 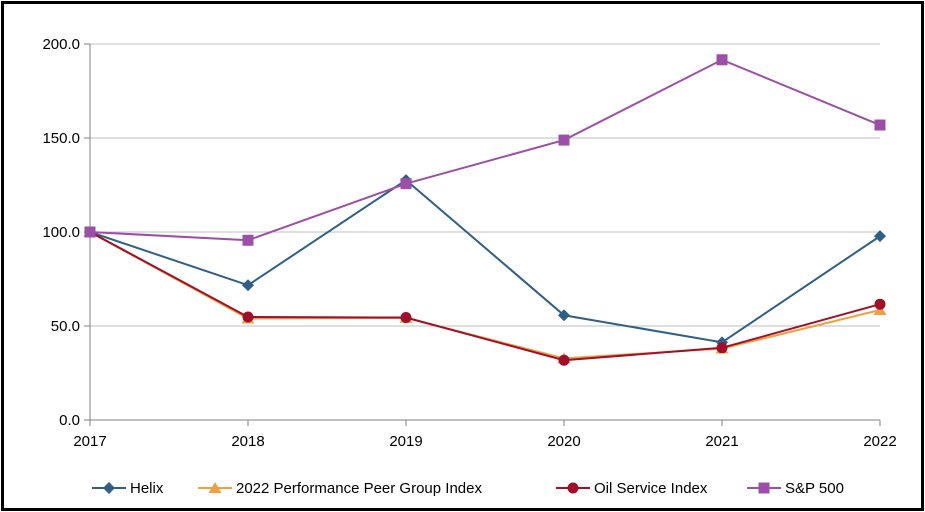 I want to click on y-tick-label: 0.0, so click(x=69, y=420).